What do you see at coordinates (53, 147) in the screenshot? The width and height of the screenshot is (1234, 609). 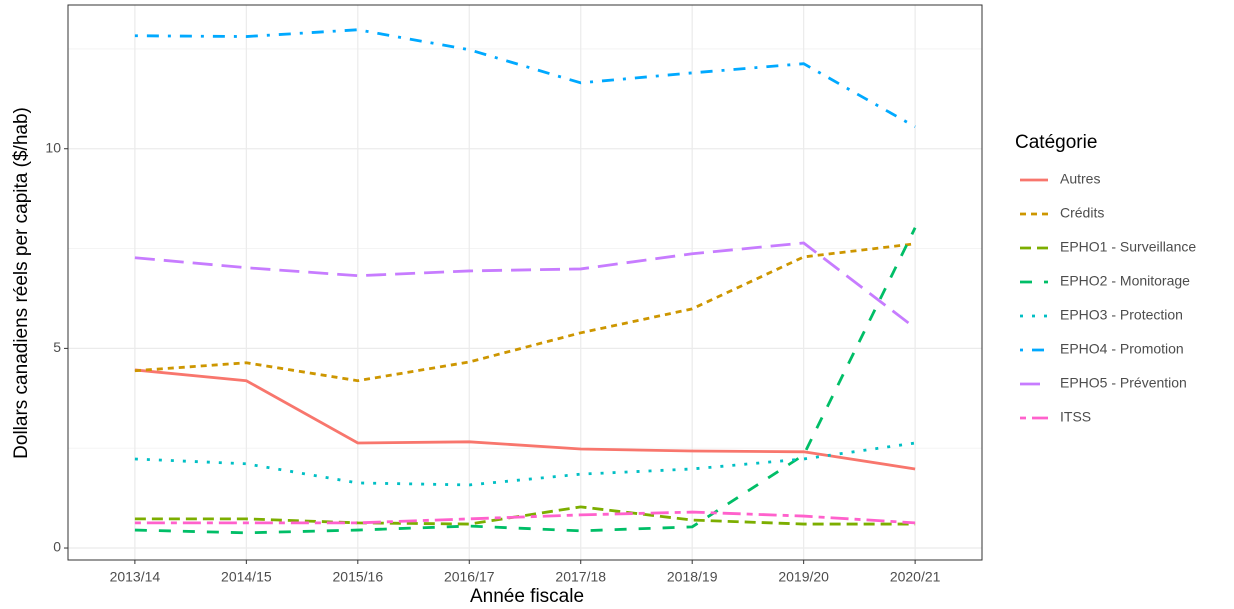 I see `y-tick-label: 10` at bounding box center [53, 147].